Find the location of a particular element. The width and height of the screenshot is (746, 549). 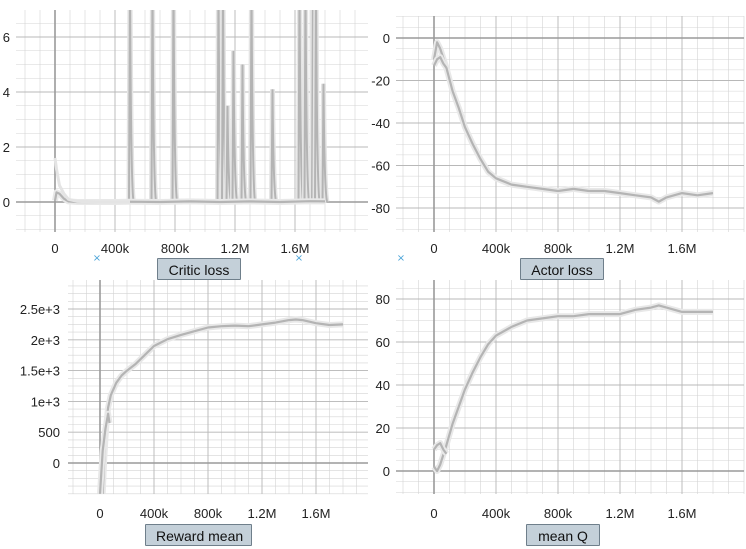

y-tick-label: -80 is located at coordinates (380, 208).